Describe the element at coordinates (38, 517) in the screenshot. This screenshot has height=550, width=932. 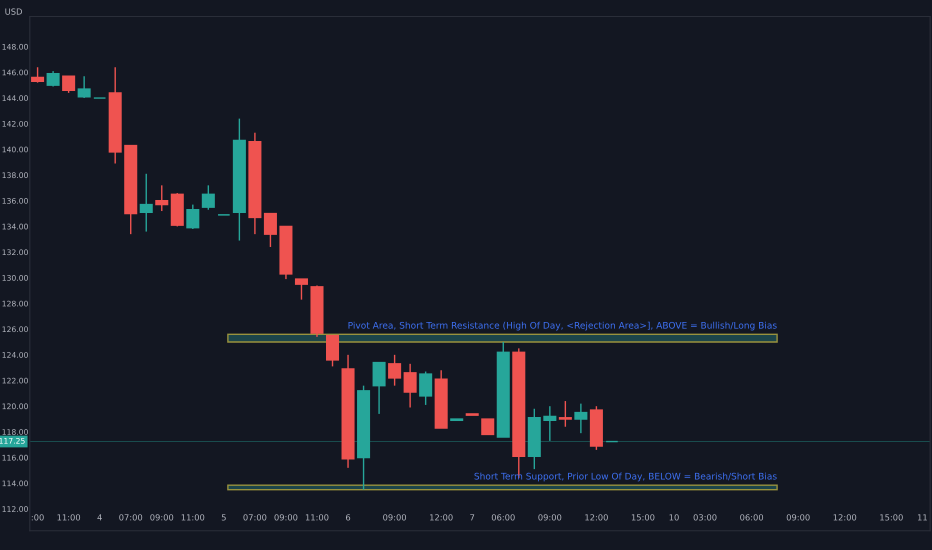
I see `x-tick-label: :00` at that location.